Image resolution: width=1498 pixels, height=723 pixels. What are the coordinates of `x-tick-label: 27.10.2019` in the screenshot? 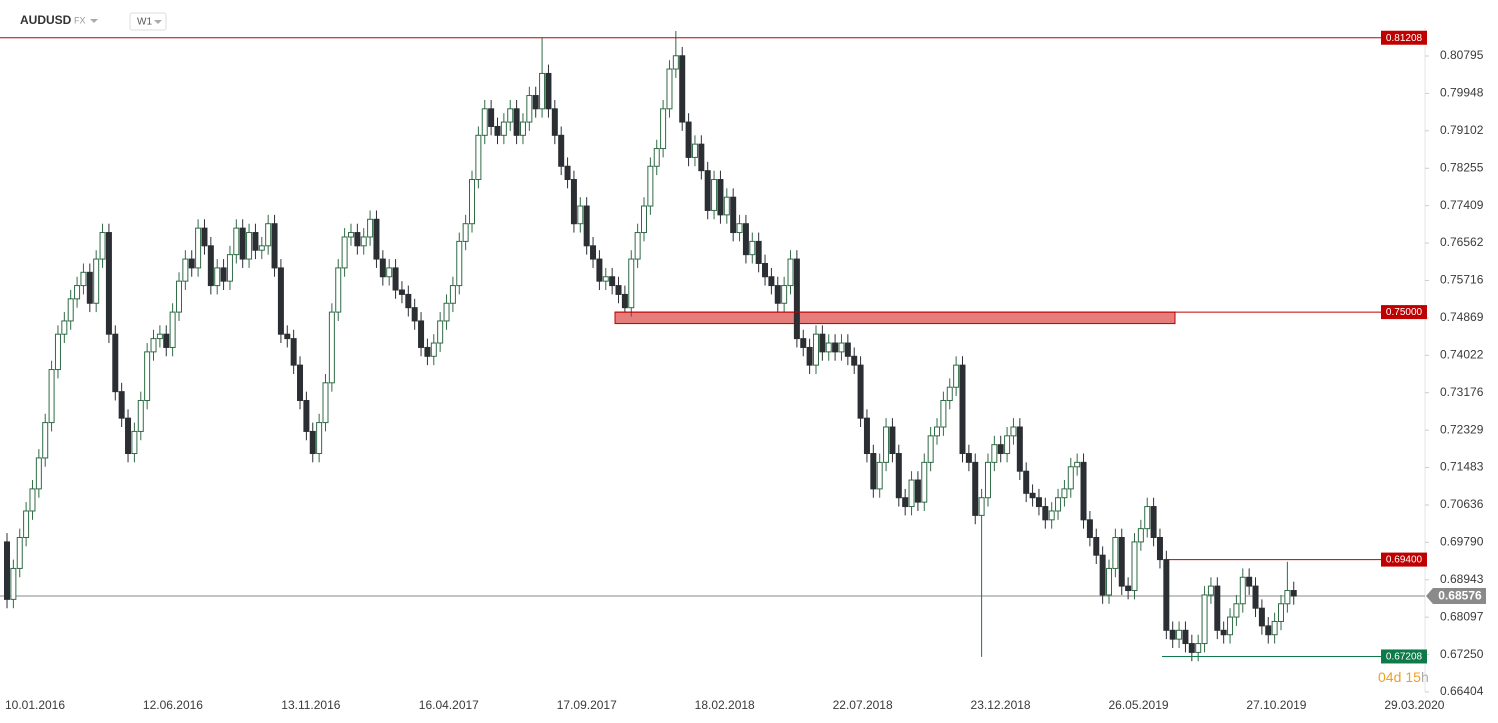 It's located at (1276, 705).